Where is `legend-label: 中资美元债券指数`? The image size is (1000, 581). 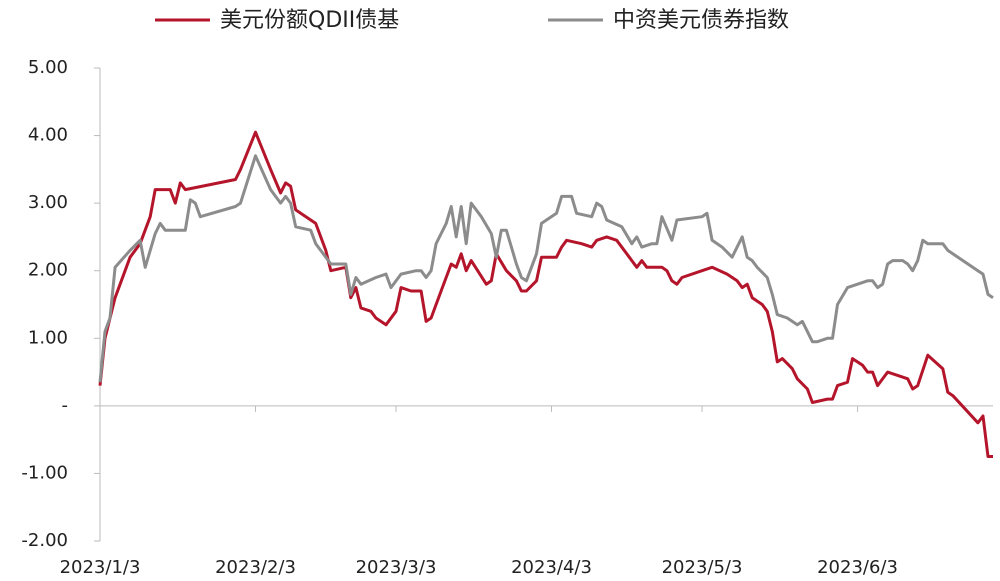
legend-label: 中资美元债券指数 is located at coordinates (701, 20).